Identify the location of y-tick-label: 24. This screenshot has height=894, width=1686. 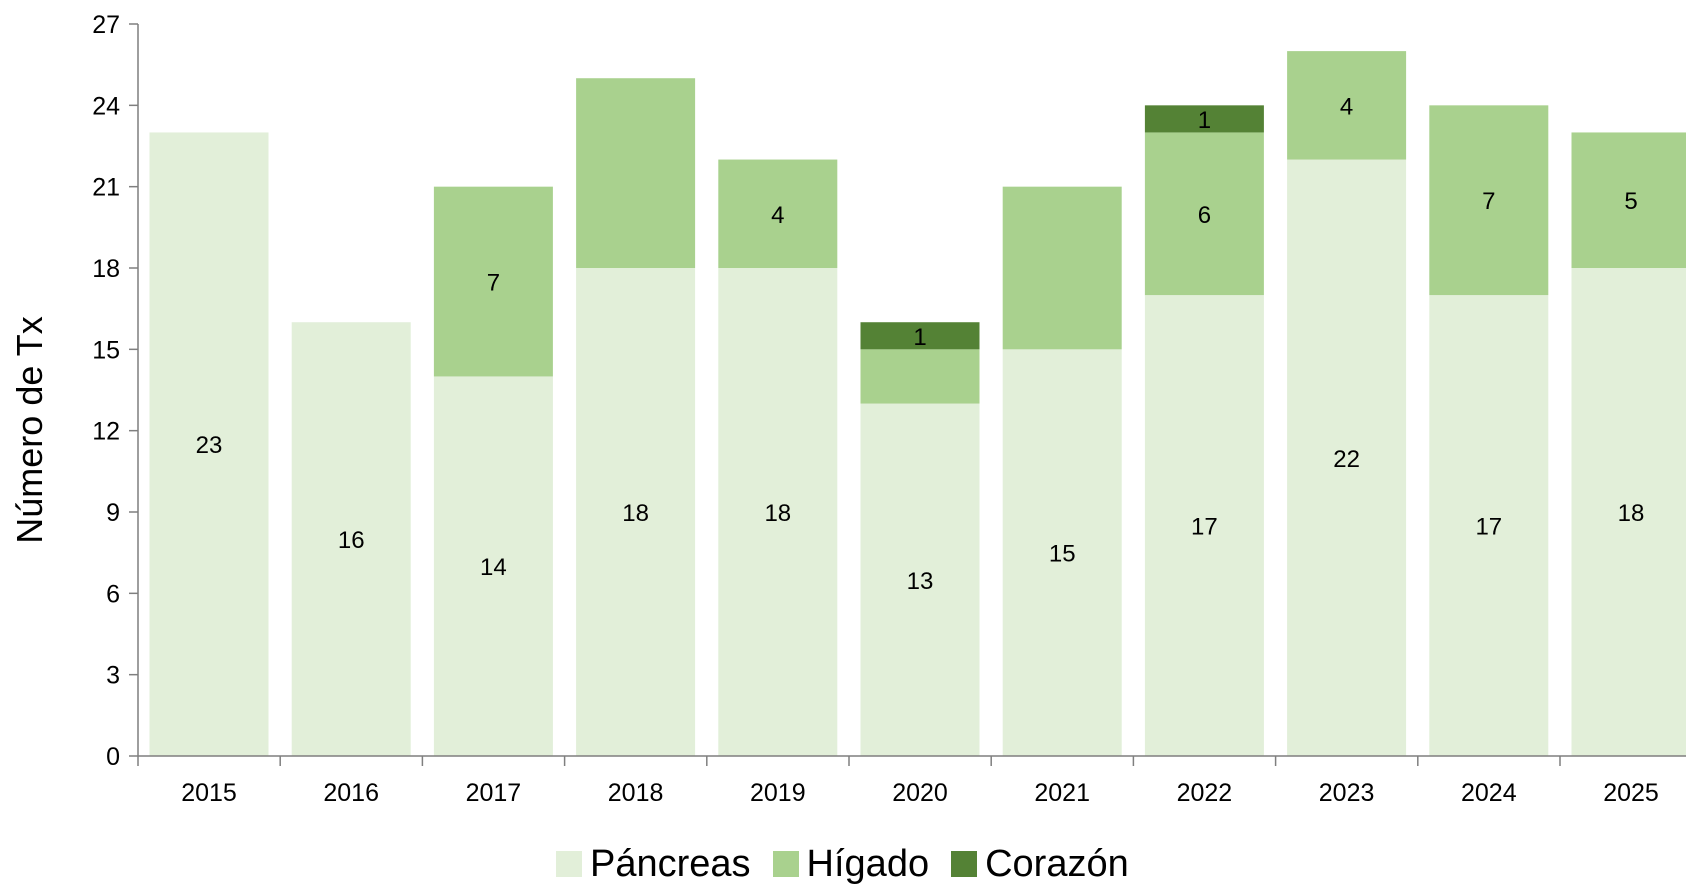
(106, 106).